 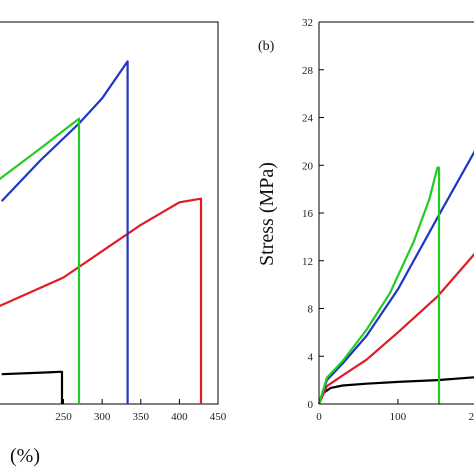 I want to click on panel-b-x-ticks: 0 100 200, so click(x=395, y=411).